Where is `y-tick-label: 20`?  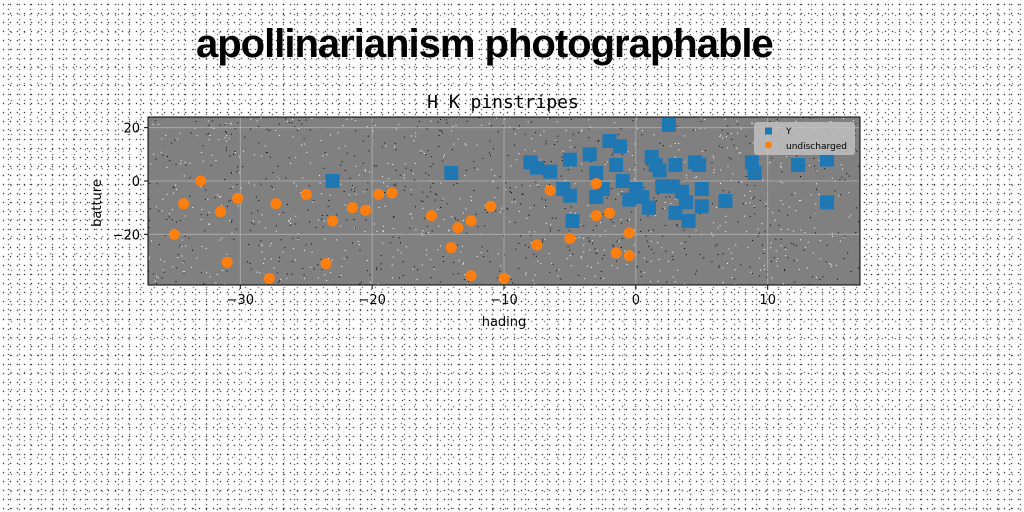
y-tick-label: 20 is located at coordinates (131, 129).